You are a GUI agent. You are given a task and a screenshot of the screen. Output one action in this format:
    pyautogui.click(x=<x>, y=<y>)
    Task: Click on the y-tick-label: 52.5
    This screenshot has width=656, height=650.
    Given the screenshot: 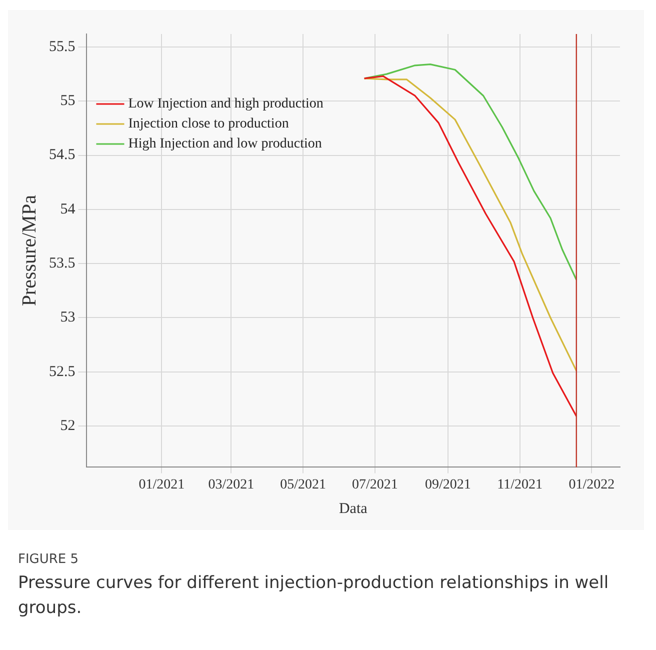 What is the action you would take?
    pyautogui.click(x=62, y=372)
    